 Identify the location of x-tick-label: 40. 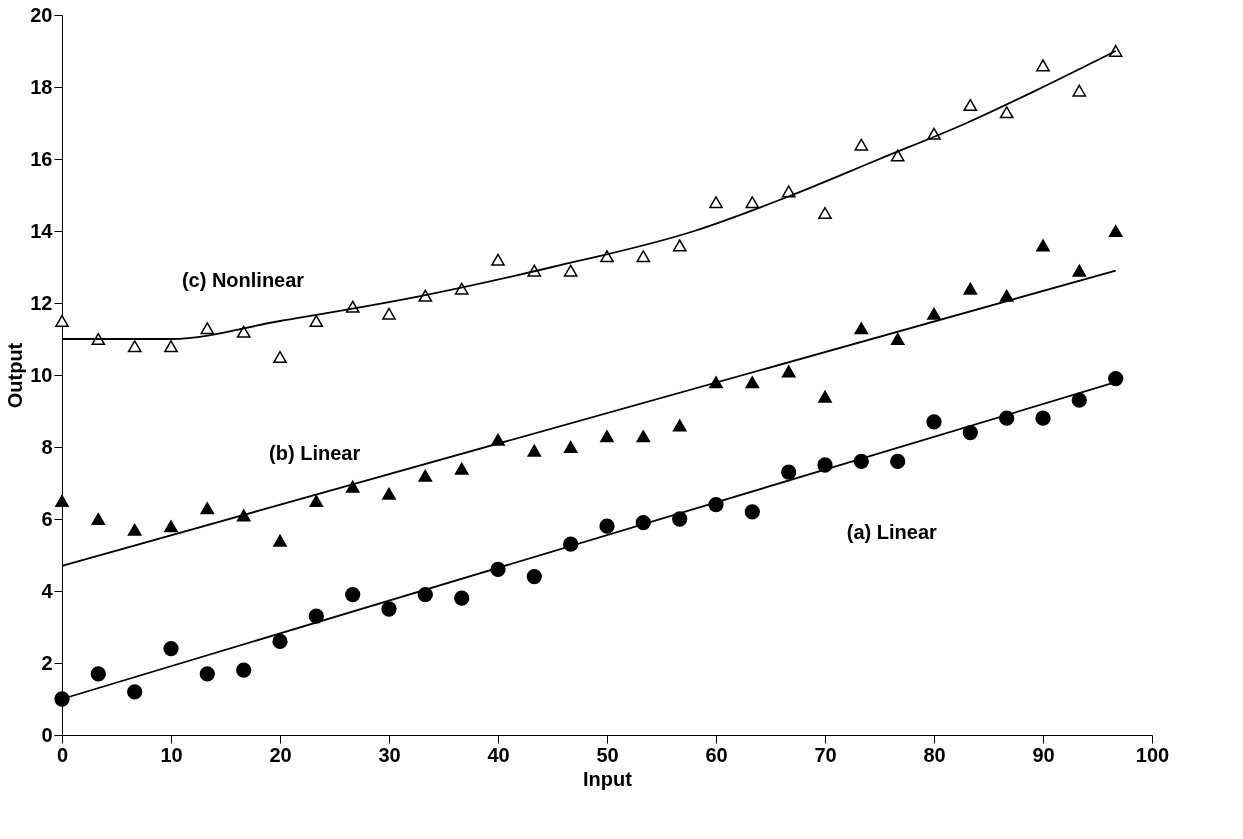
(498, 754).